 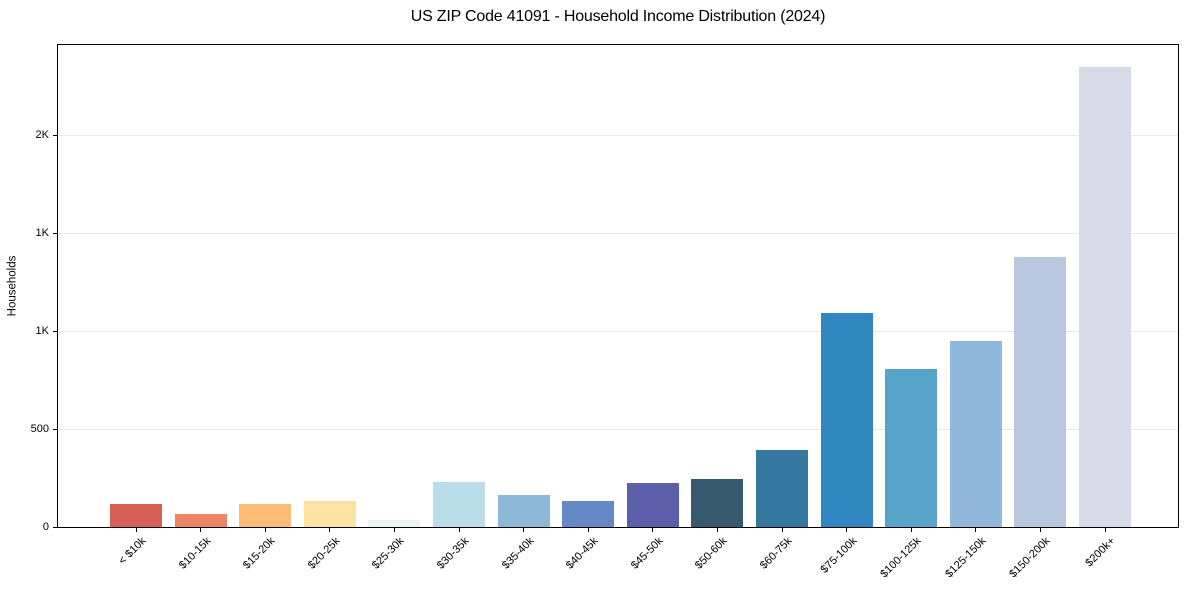 I want to click on bar-$30-35k, so click(x=459, y=504).